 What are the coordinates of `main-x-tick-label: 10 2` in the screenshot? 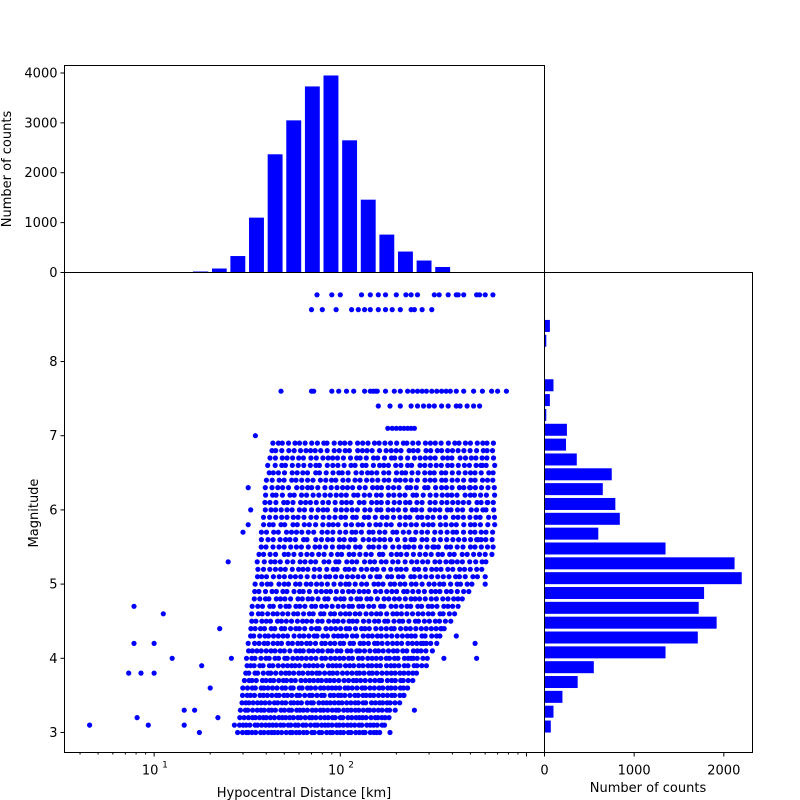 It's located at (341, 770).